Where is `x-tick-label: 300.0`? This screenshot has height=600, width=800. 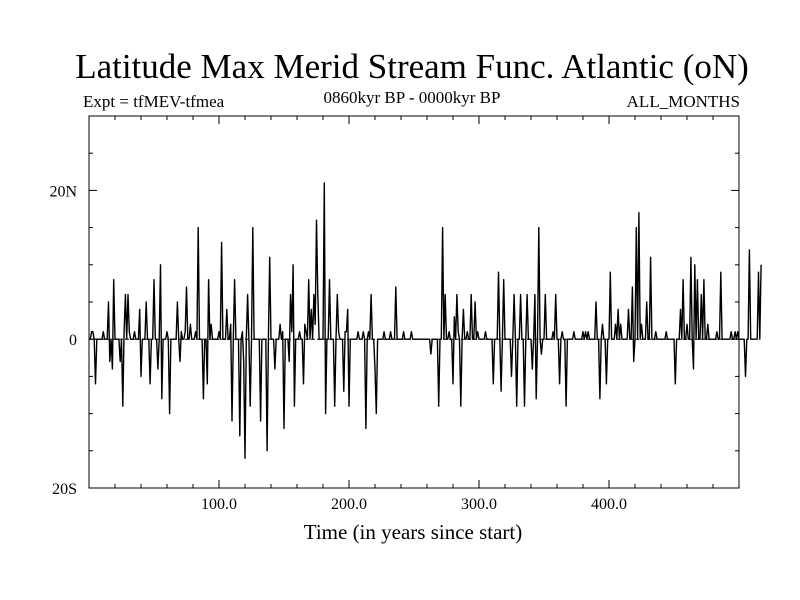
x-tick-label: 300.0 is located at coordinates (479, 504).